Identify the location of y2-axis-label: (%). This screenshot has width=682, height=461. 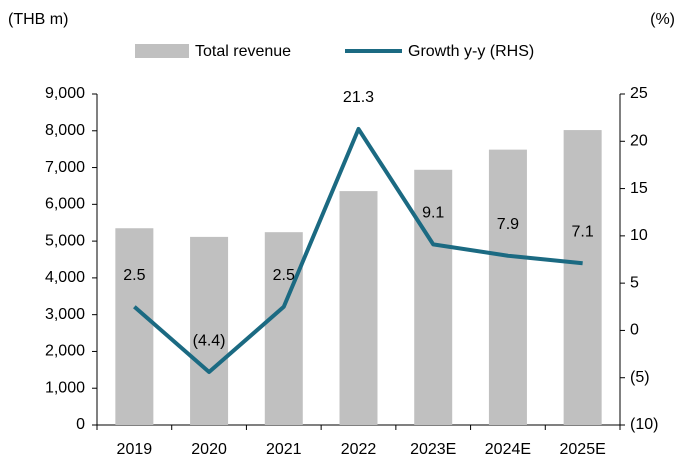
(662, 19).